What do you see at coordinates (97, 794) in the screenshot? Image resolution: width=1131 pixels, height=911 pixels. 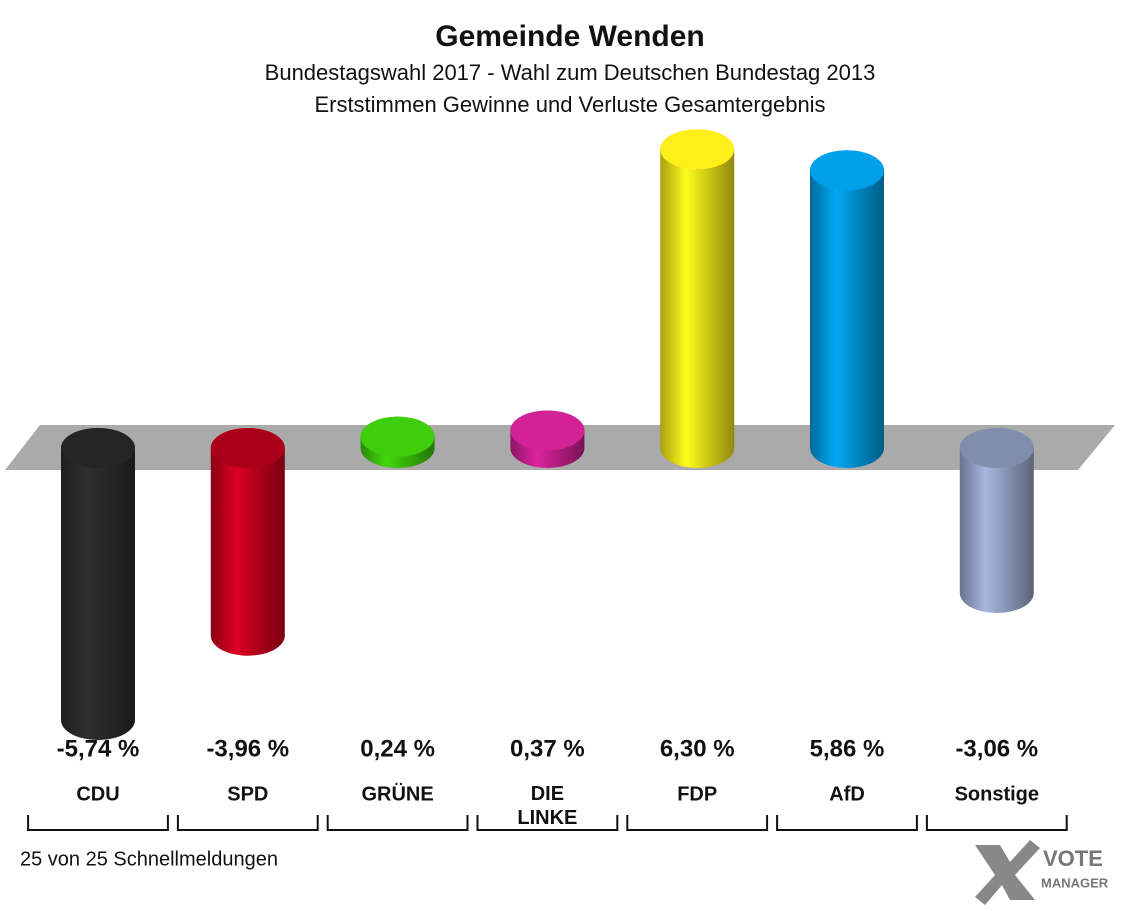 I see `x-tick-label: CDU` at bounding box center [97, 794].